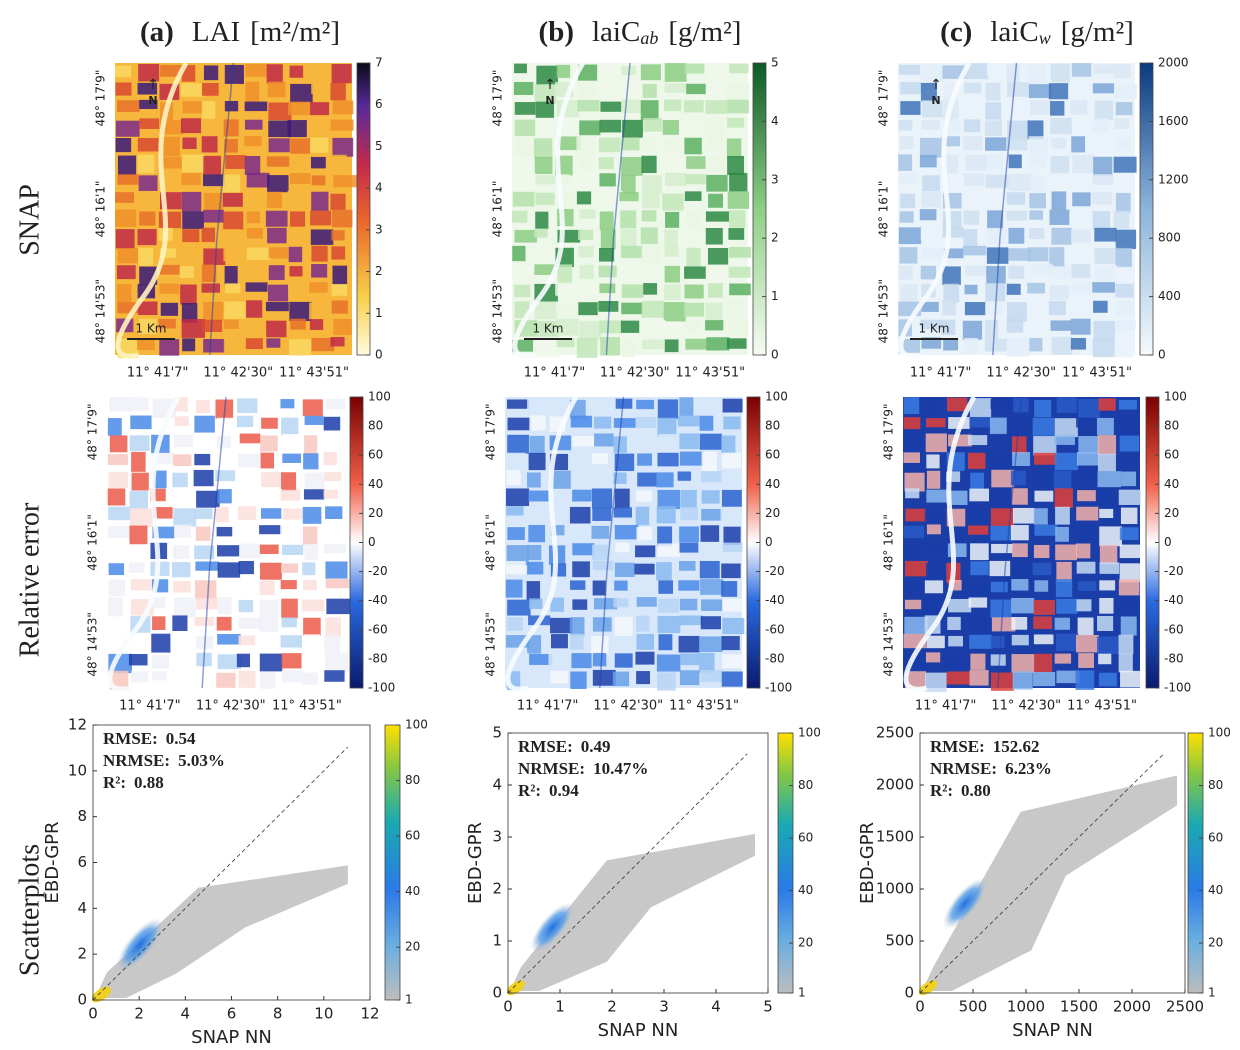 Image resolution: width=1240 pixels, height=1050 pixels. What do you see at coordinates (768, 1007) in the screenshot?
I see `x-tick-label: 5` at bounding box center [768, 1007].